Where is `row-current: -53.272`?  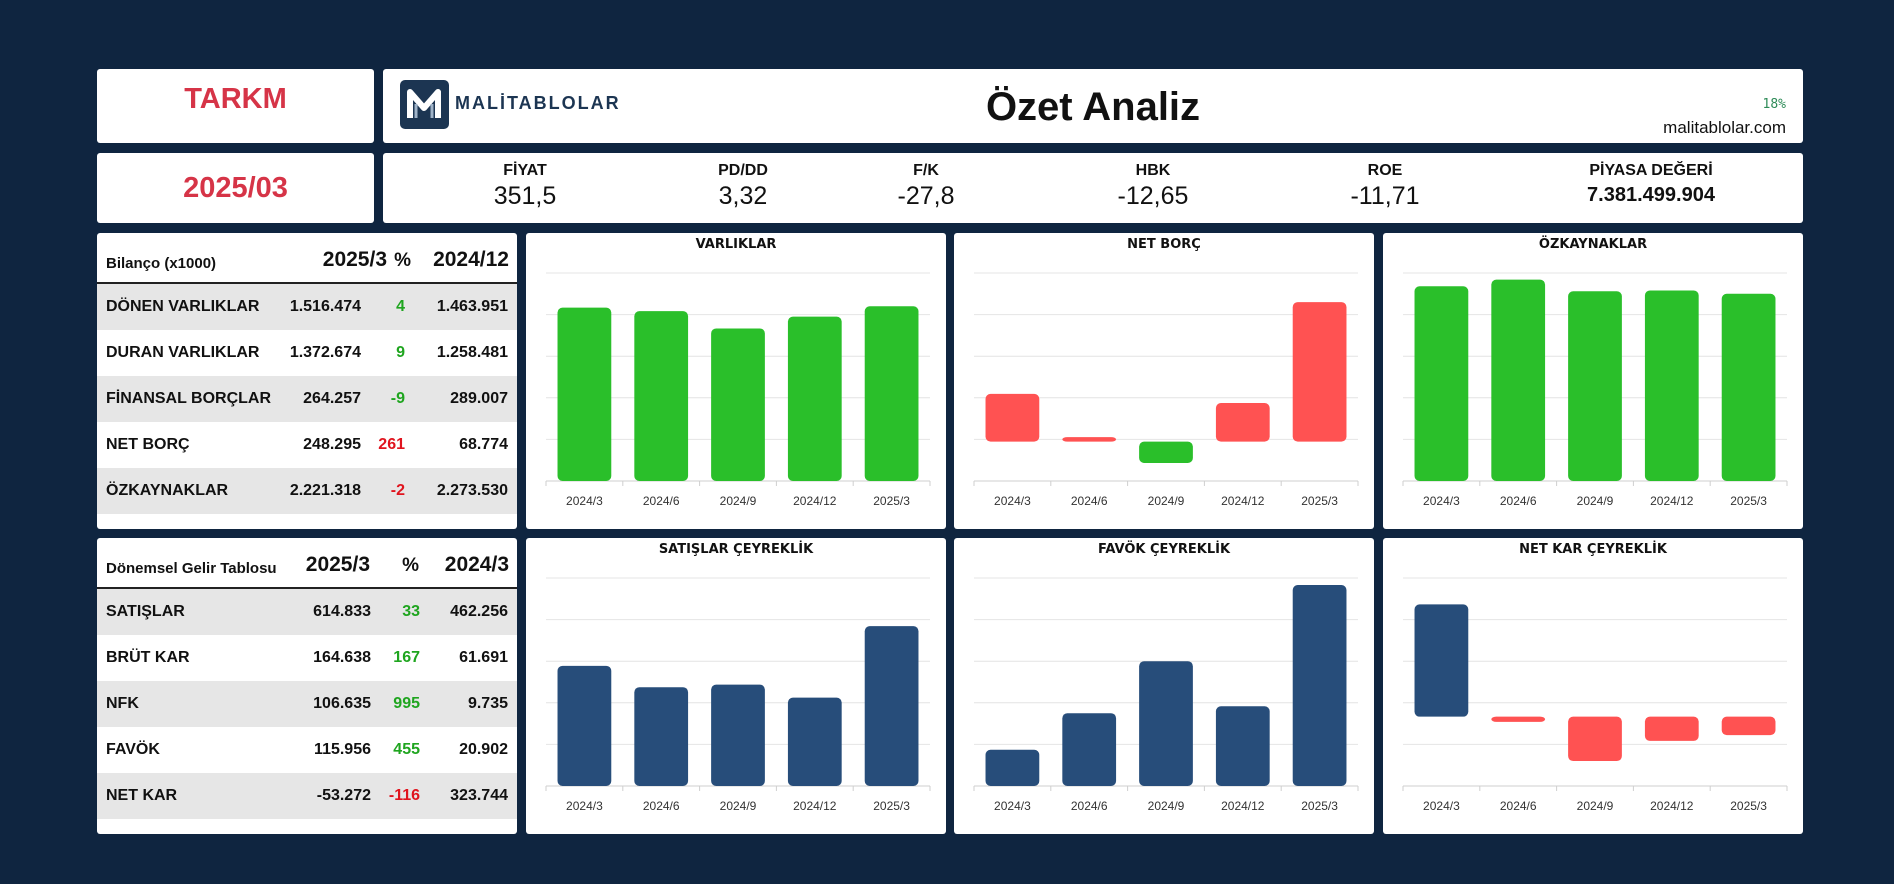
row-current: -53.272 is located at coordinates (343, 795).